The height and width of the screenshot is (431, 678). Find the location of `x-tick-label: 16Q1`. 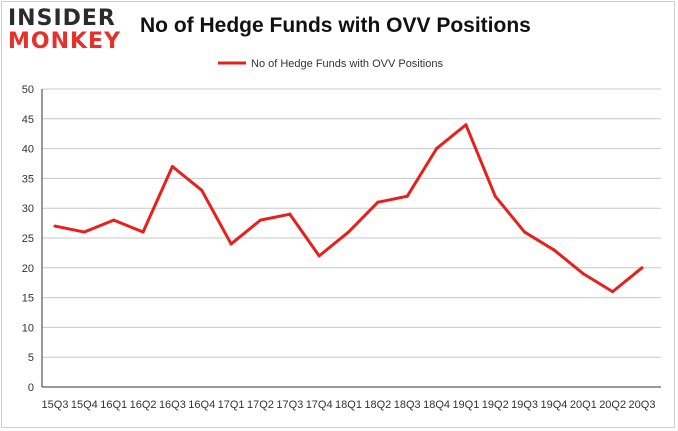

x-tick-label: 16Q1 is located at coordinates (113, 405).